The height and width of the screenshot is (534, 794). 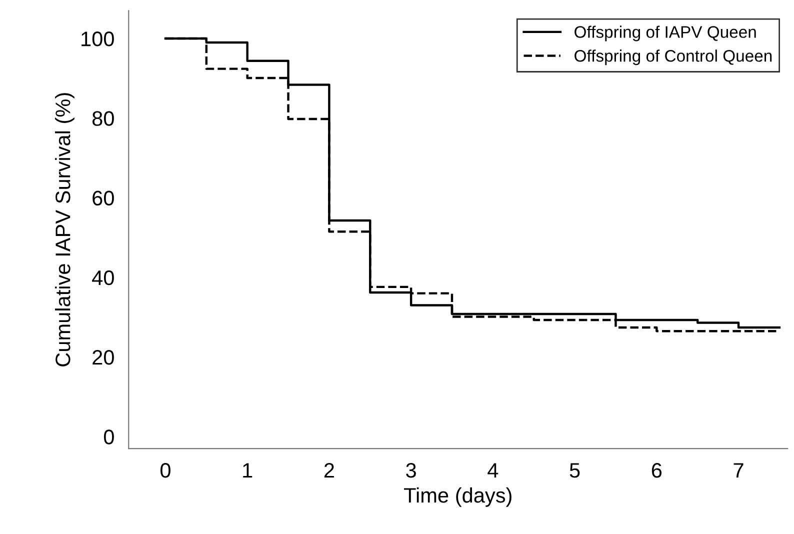 What do you see at coordinates (98, 39) in the screenshot?
I see `y-tick-label: 100` at bounding box center [98, 39].